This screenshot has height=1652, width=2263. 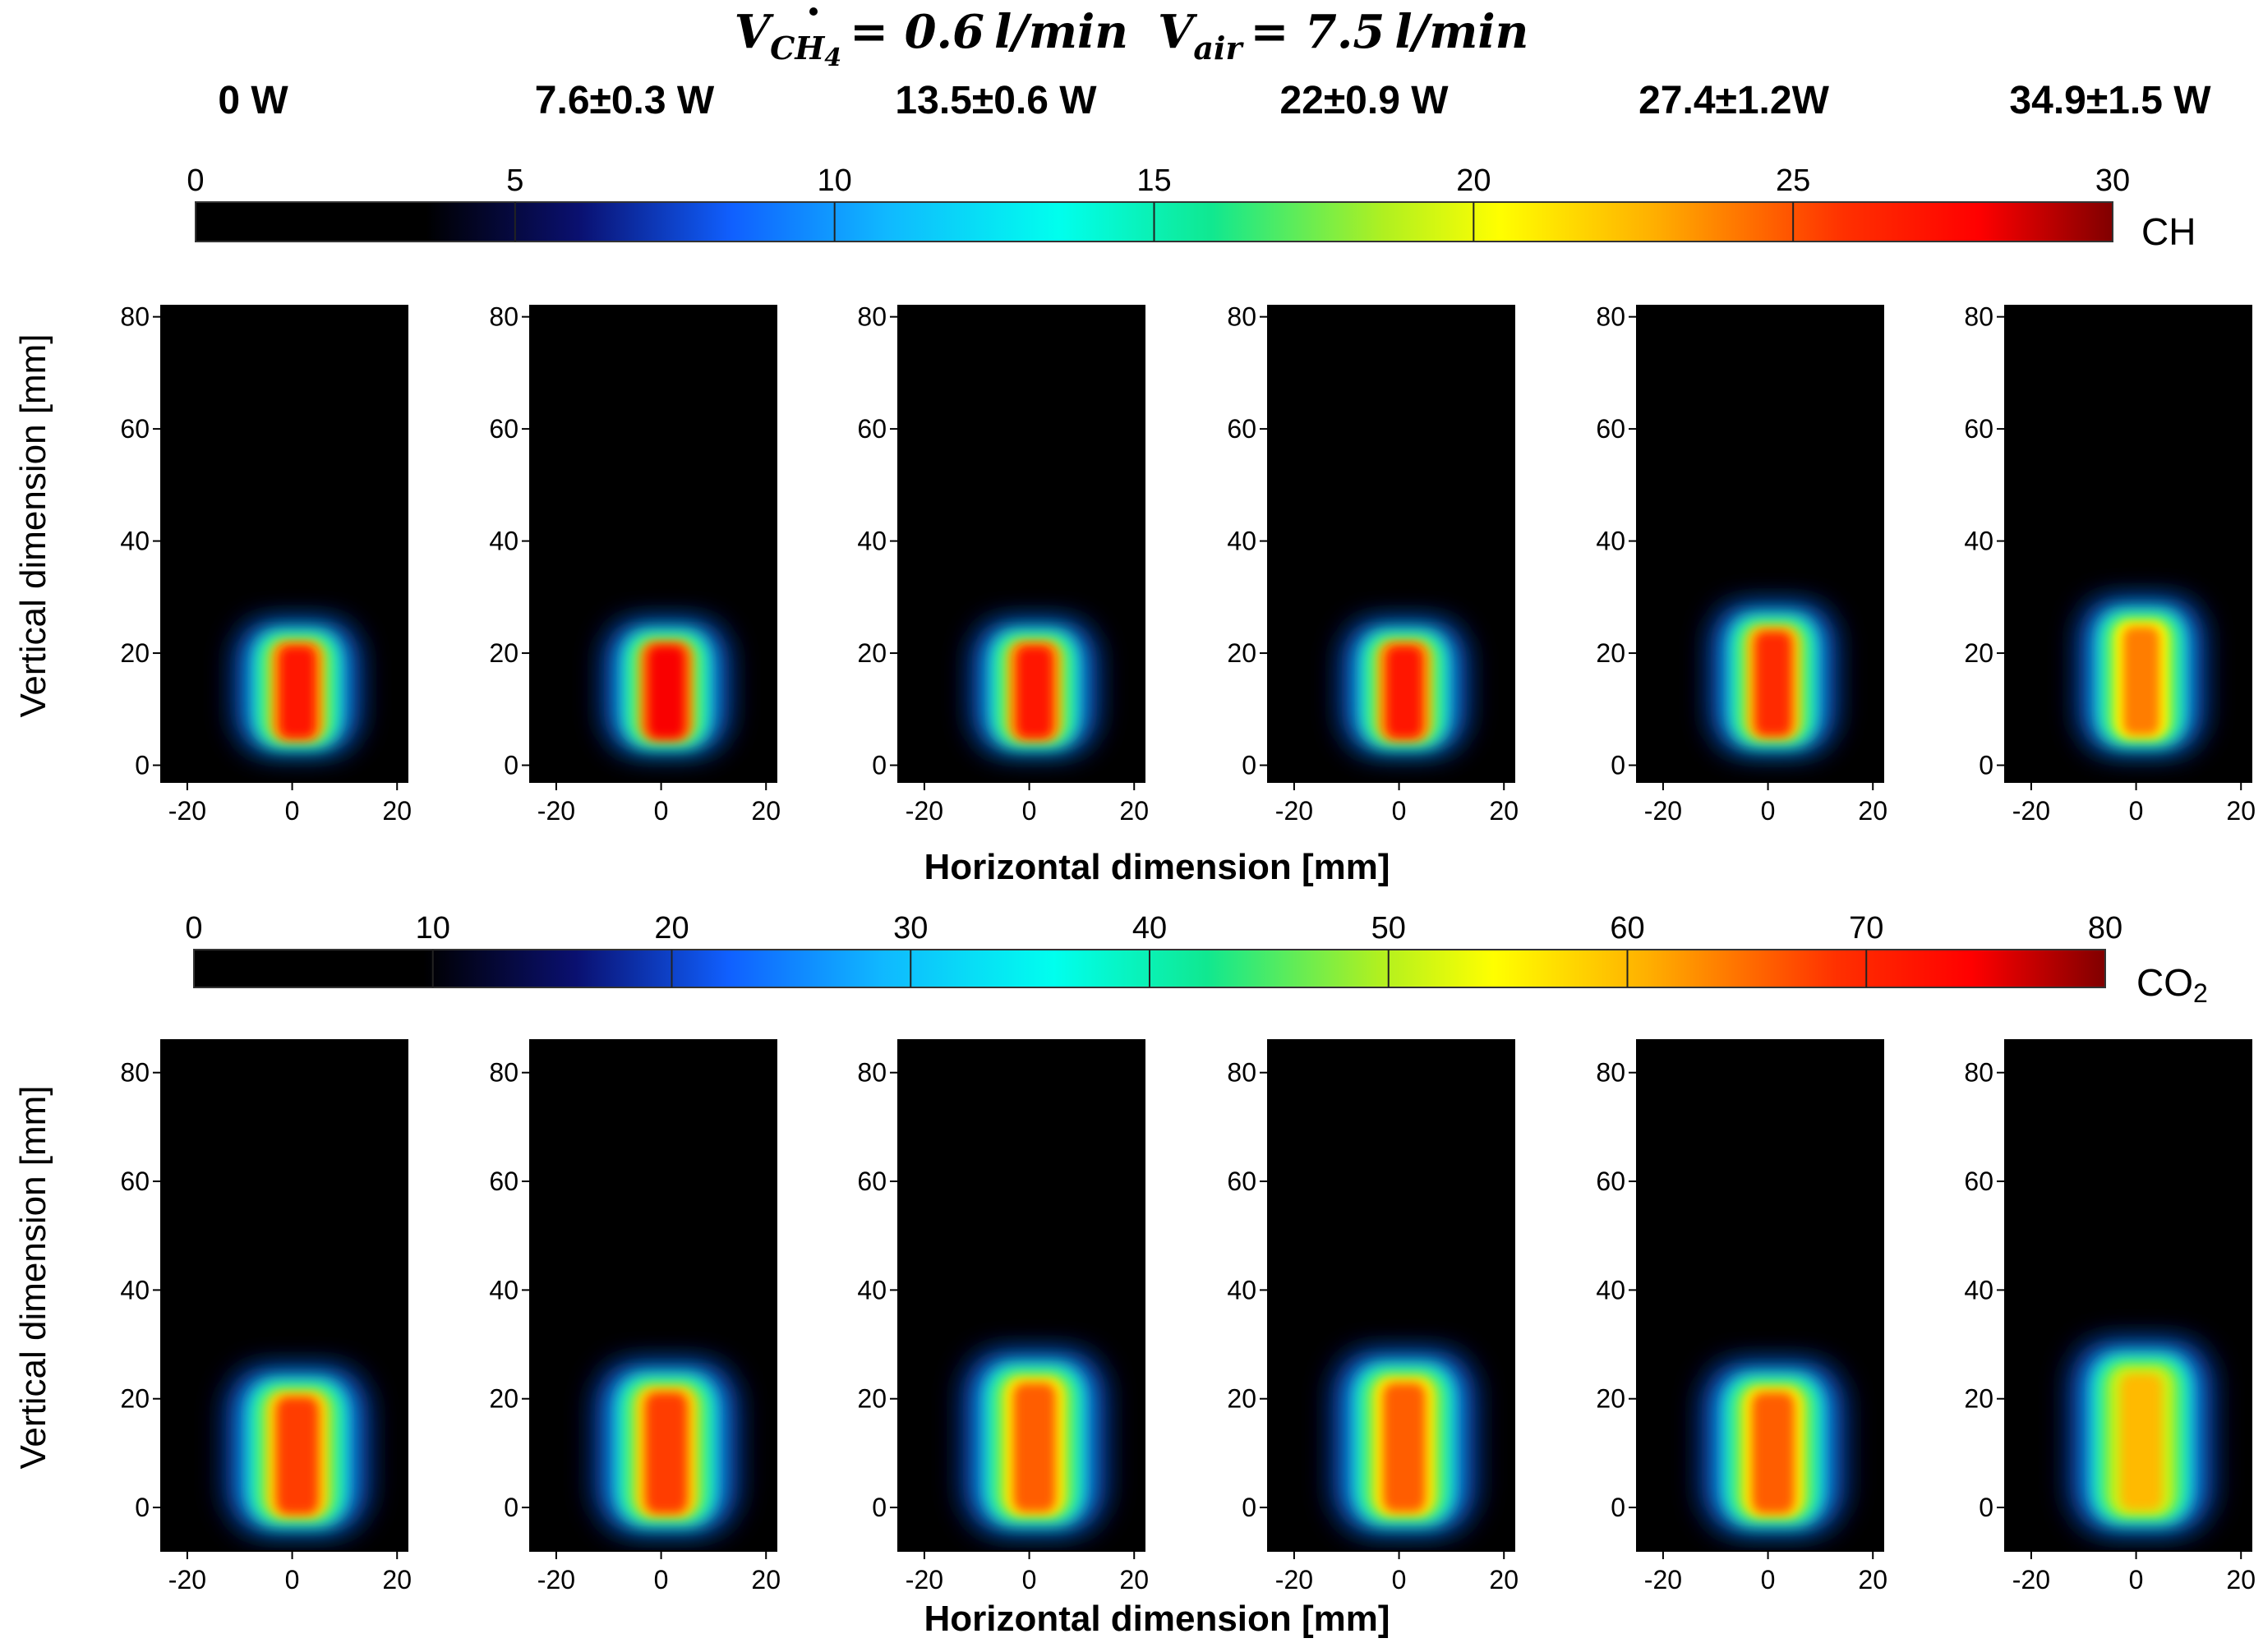 What do you see at coordinates (2110, 1316) in the screenshot?
I see `panel-co2-5: 0 20 40 60 80 -20 0 20` at bounding box center [2110, 1316].